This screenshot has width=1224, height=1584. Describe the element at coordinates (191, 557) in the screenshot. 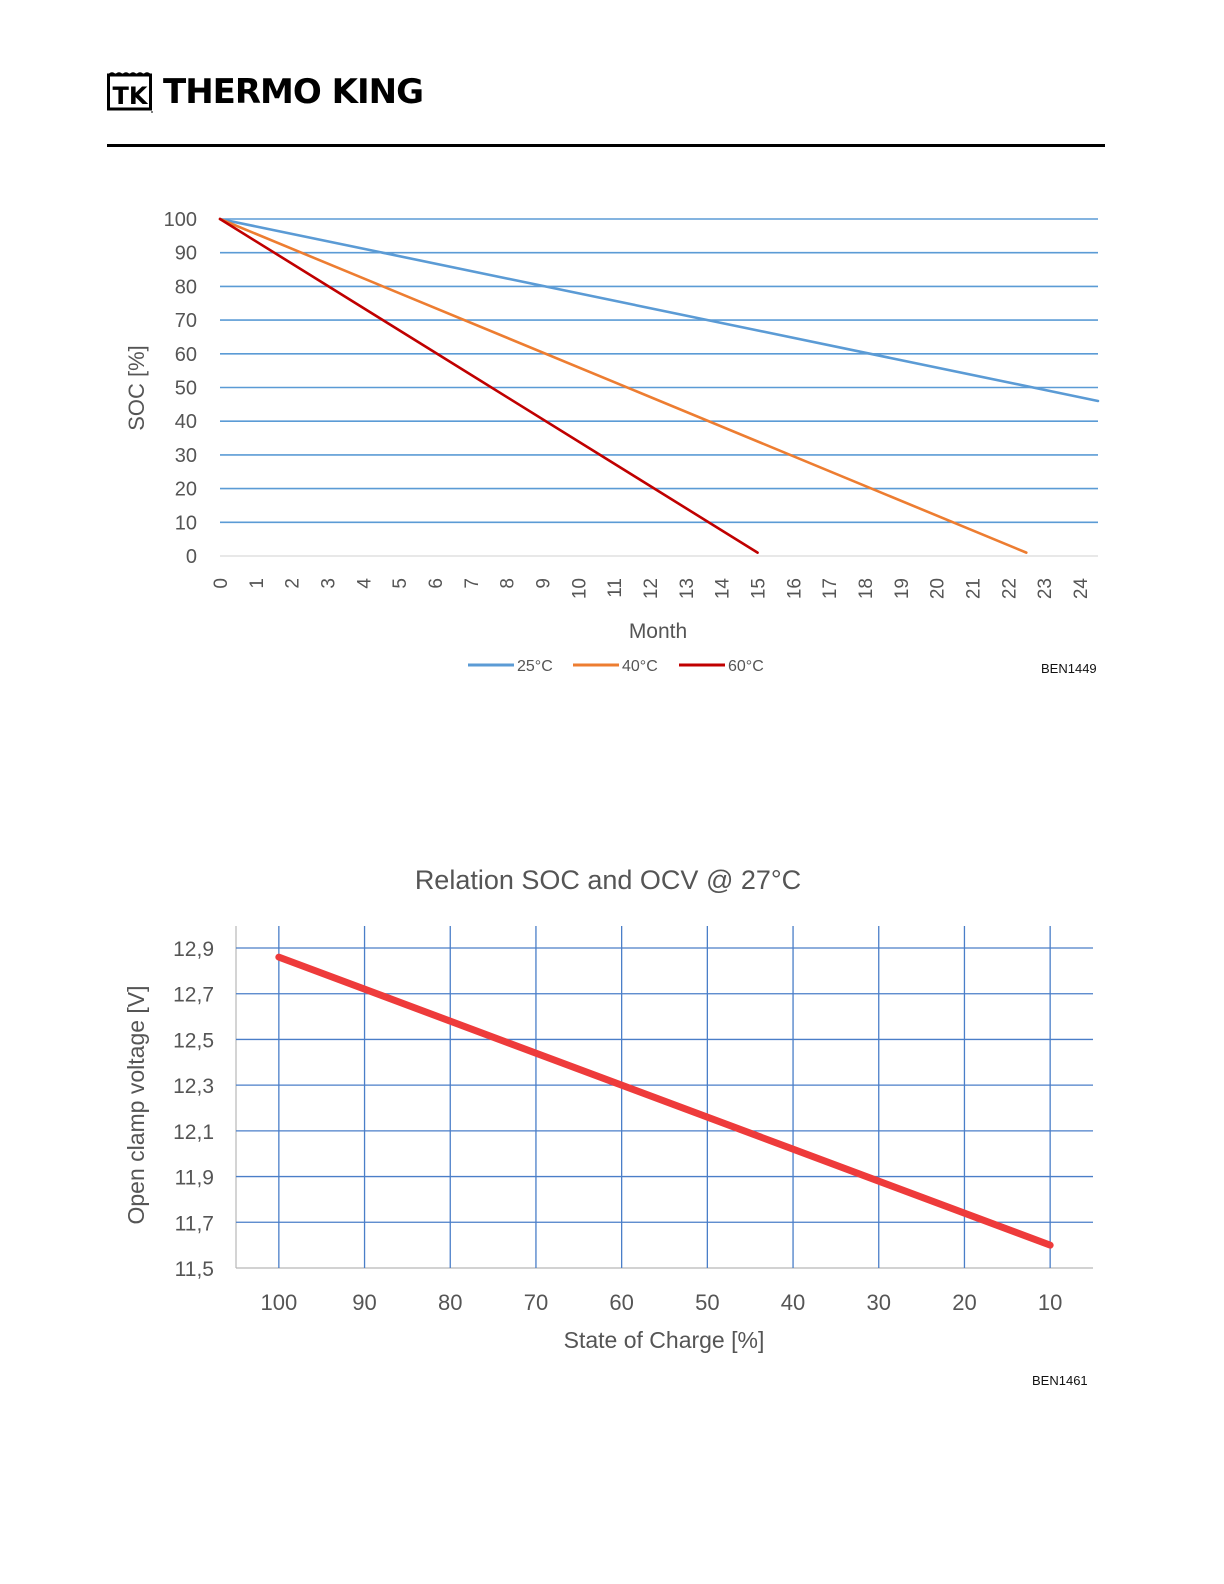

I see `y-tick-label: 0` at that location.